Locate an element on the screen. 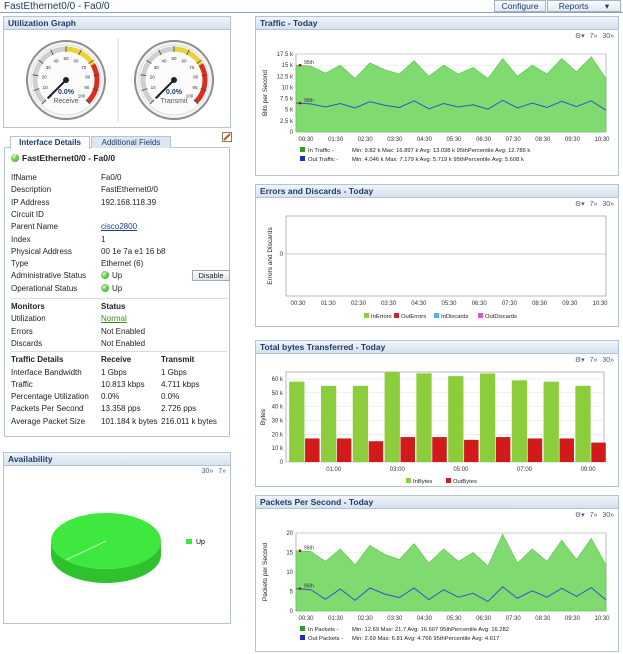 This screenshot has width=623, height=654. y-tick-label: 7.5 k is located at coordinates (287, 100).